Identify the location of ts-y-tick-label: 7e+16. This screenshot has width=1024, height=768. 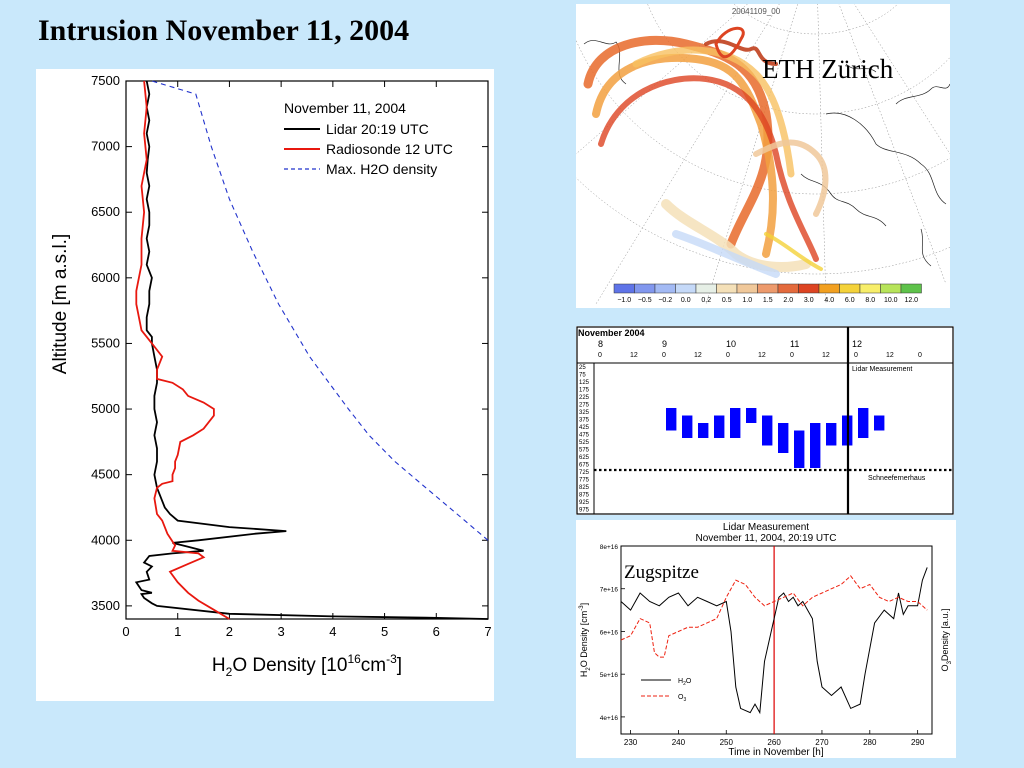
(609, 590).